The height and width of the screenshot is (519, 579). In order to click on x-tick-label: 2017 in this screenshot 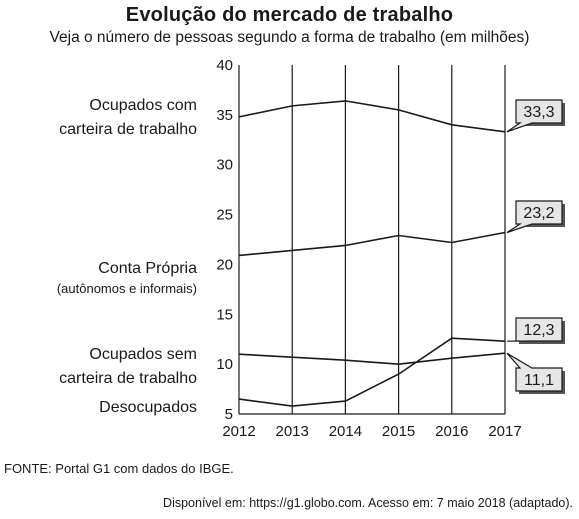, I will do `click(504, 431)`.